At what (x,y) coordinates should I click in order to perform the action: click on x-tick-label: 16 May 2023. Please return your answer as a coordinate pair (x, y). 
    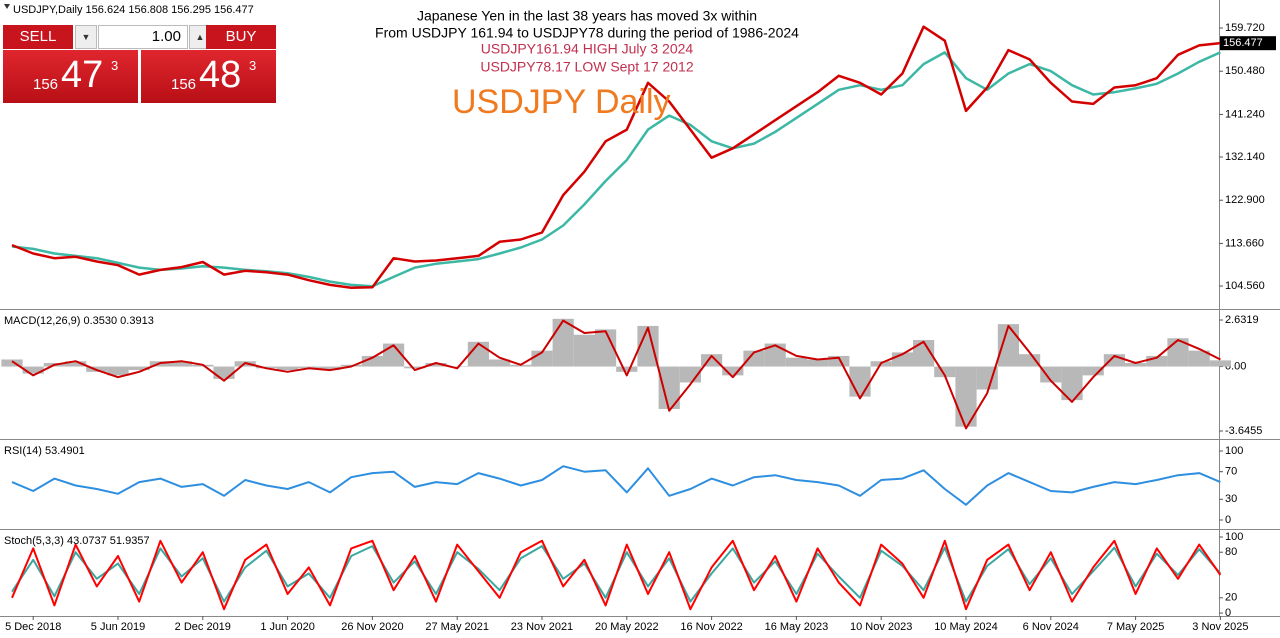
    Looking at the image, I should click on (797, 627).